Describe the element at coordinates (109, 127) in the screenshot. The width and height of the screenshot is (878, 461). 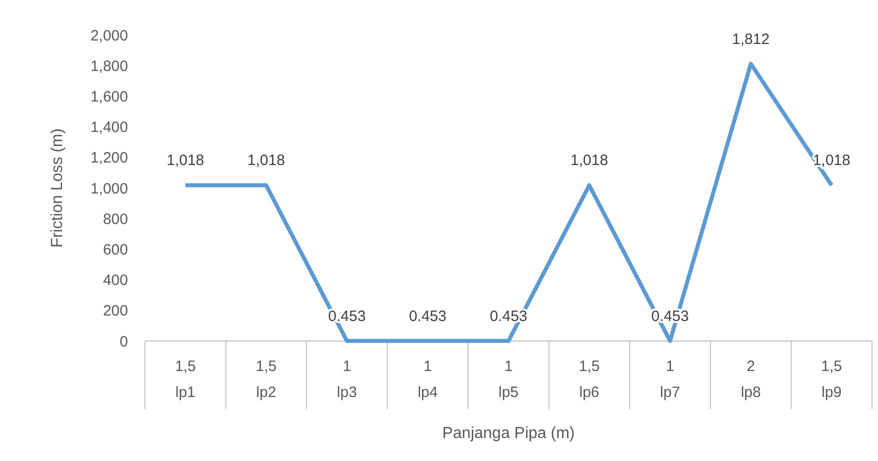
I see `y-tick-label: 1,400` at that location.